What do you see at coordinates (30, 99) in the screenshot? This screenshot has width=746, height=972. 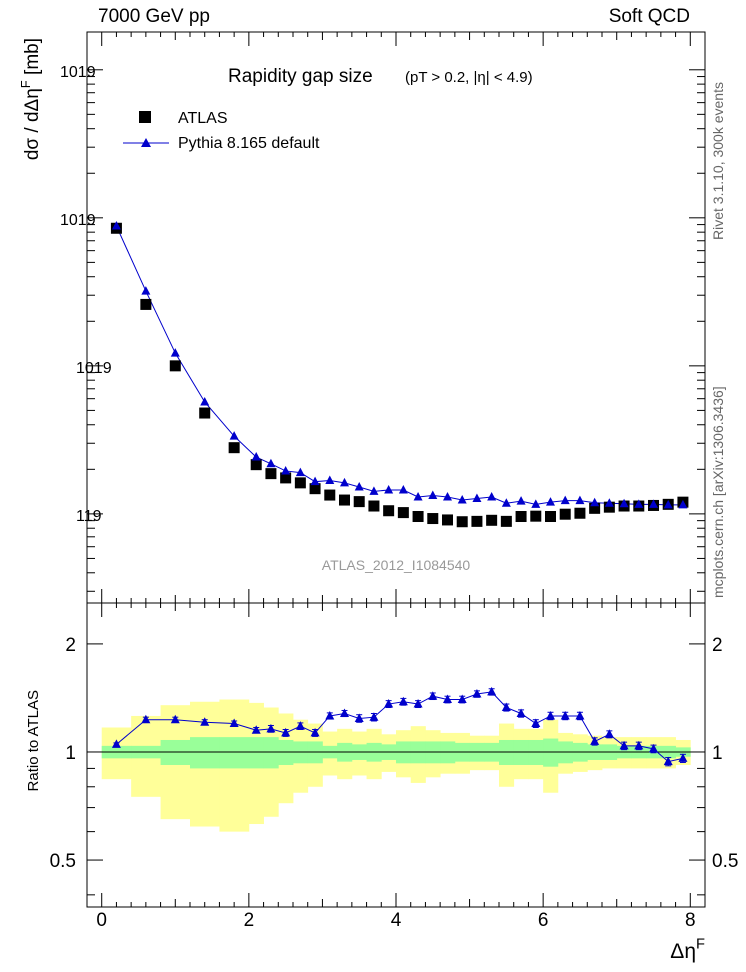 I see `y-axis-title: dσ / dΔηF [mb]` at bounding box center [30, 99].